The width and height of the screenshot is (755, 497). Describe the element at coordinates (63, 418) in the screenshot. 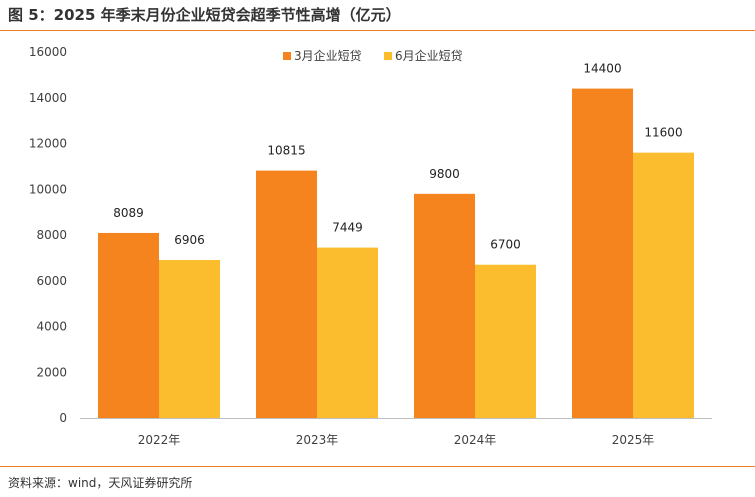

I see `y-tick-label: 0` at that location.